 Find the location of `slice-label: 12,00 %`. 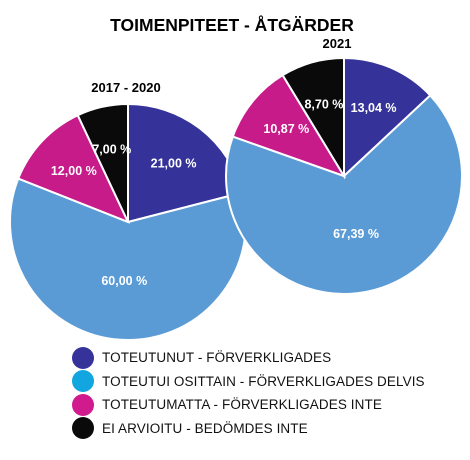

slice-label: 12,00 % is located at coordinates (74, 171).